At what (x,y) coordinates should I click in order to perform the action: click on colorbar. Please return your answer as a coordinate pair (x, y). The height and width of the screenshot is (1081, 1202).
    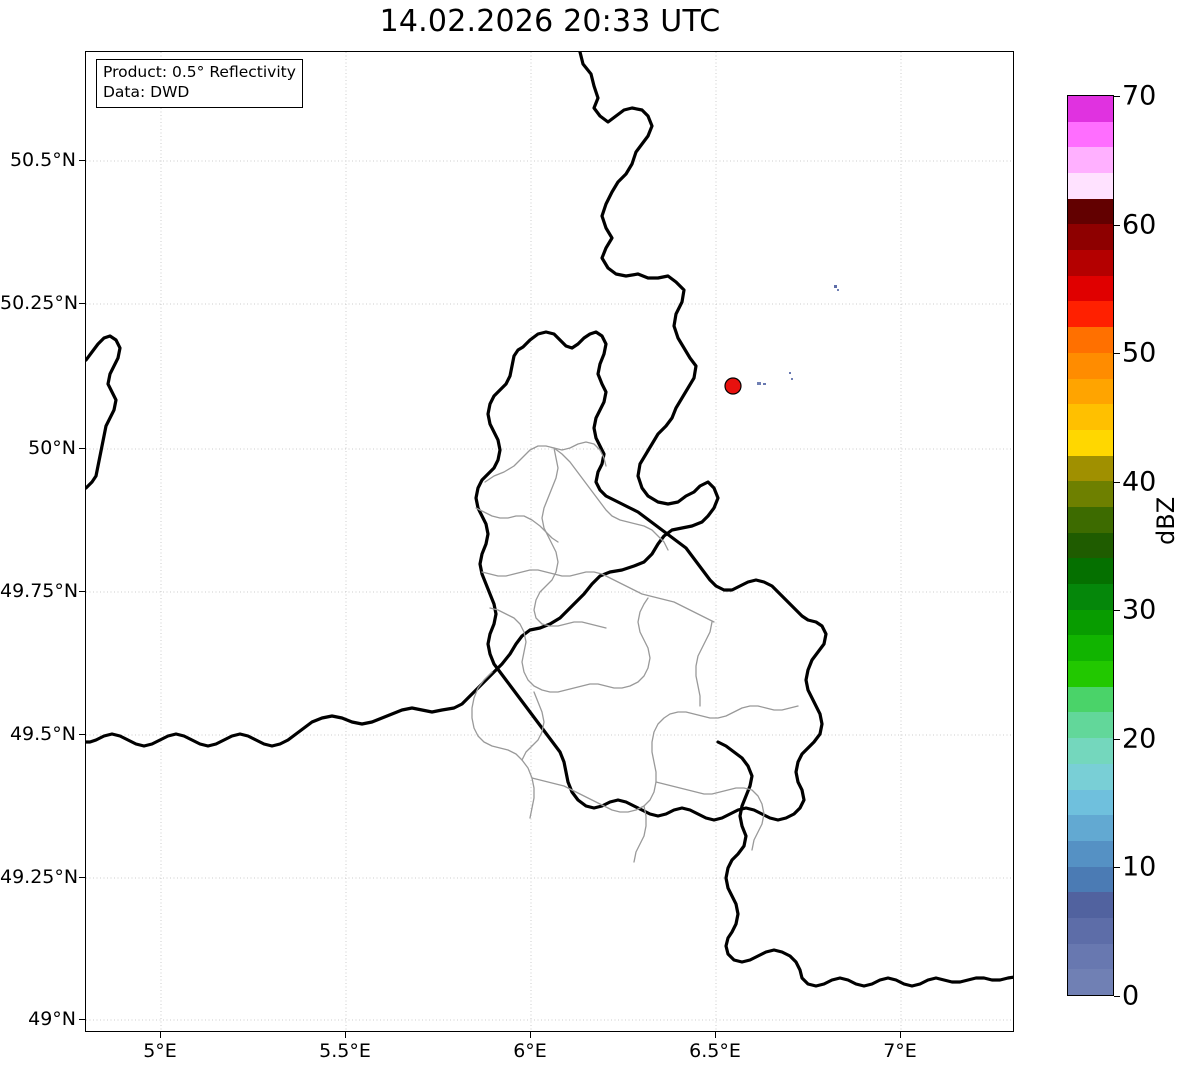
    Looking at the image, I should click on (1090, 545).